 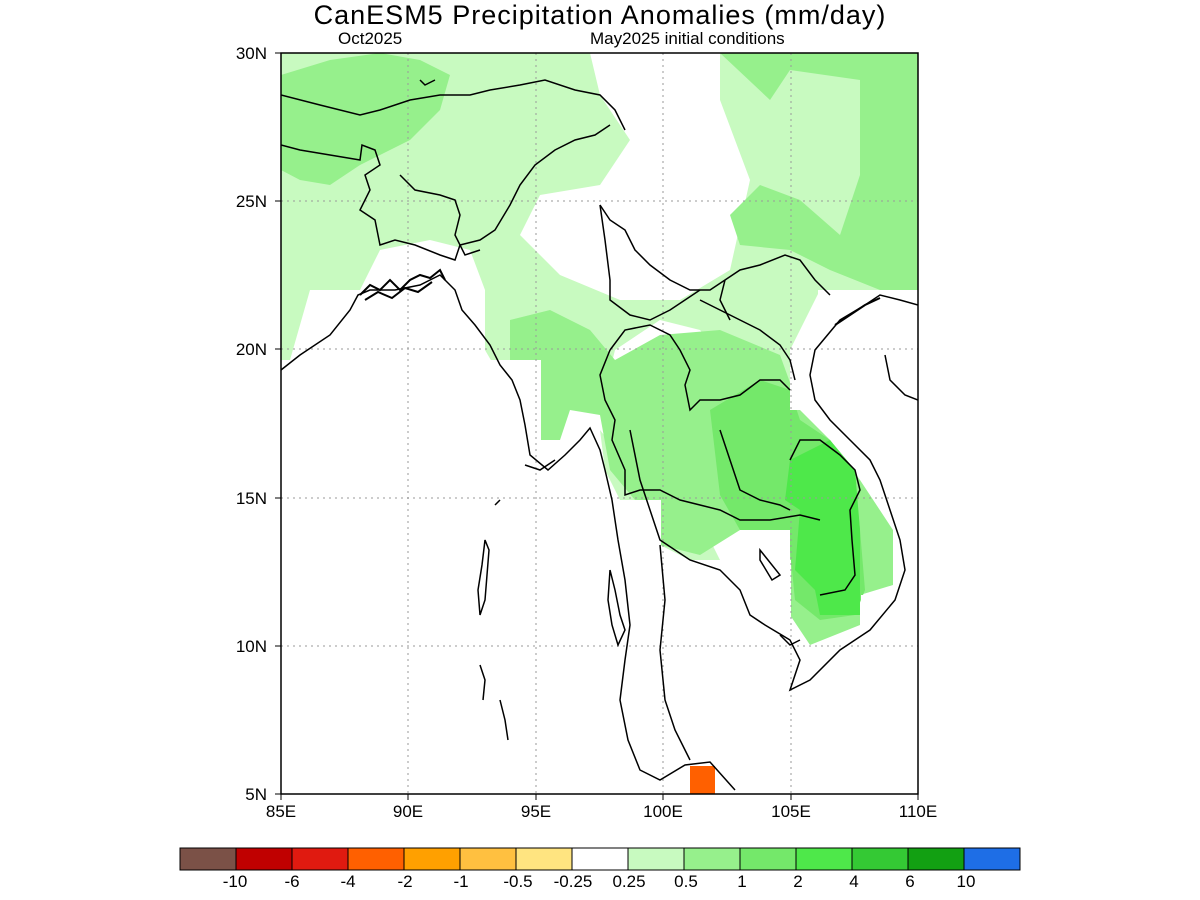 What do you see at coordinates (687, 38) in the screenshot?
I see `initial-conditions-label: May2025 initial conditions` at bounding box center [687, 38].